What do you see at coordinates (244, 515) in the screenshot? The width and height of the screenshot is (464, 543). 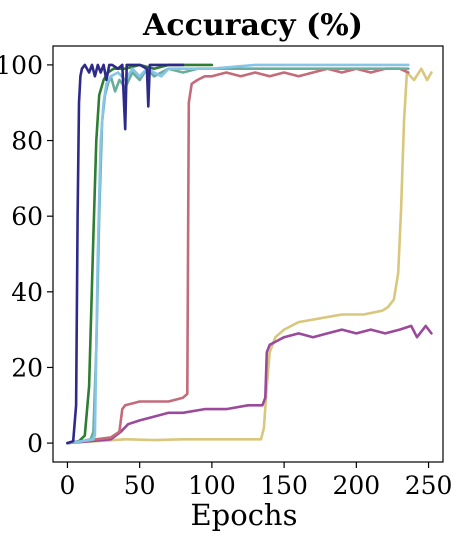 I see `x-axis-label: Epochs` at bounding box center [244, 515].